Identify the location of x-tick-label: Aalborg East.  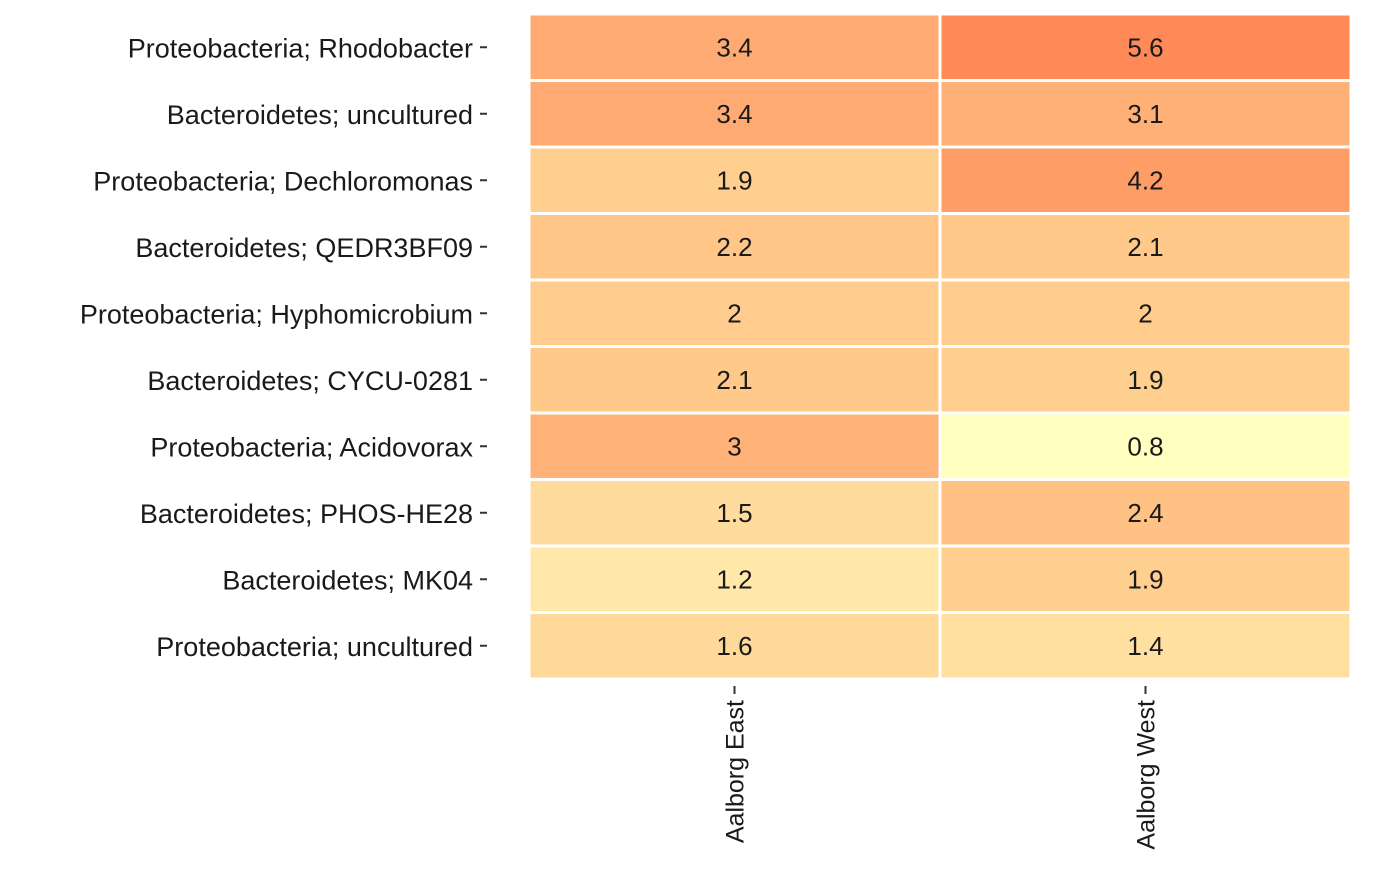
(736, 771).